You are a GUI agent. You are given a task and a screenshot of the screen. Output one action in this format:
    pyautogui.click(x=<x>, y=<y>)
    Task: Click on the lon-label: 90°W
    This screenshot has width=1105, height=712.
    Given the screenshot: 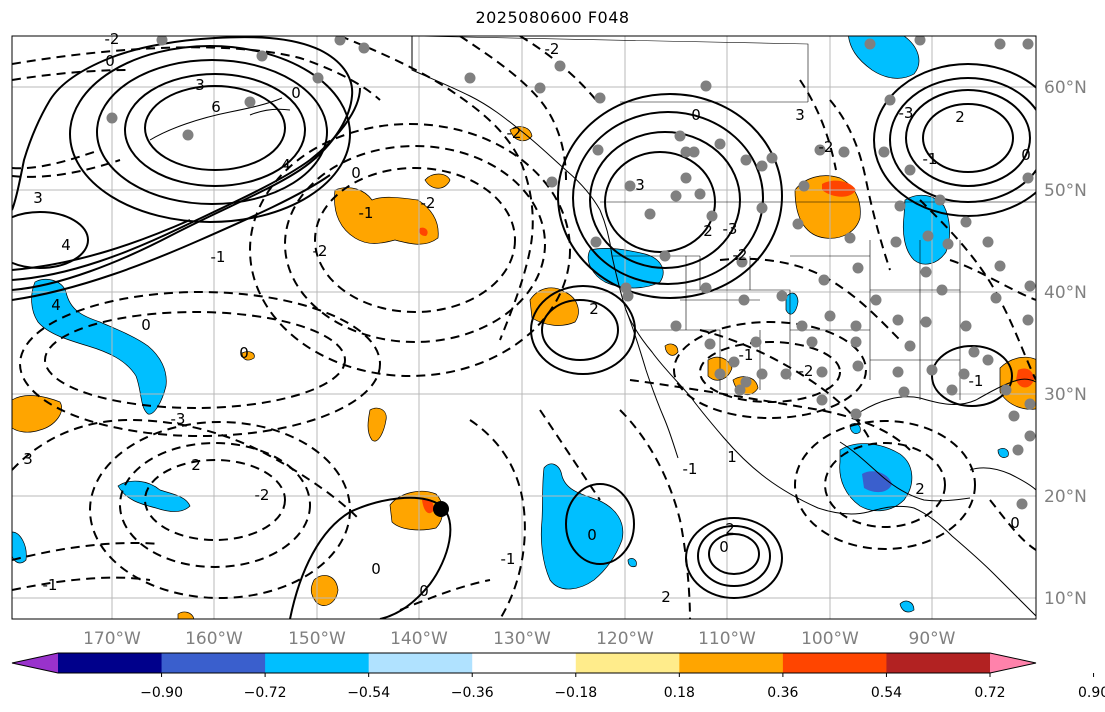 What is the action you would take?
    pyautogui.click(x=932, y=639)
    